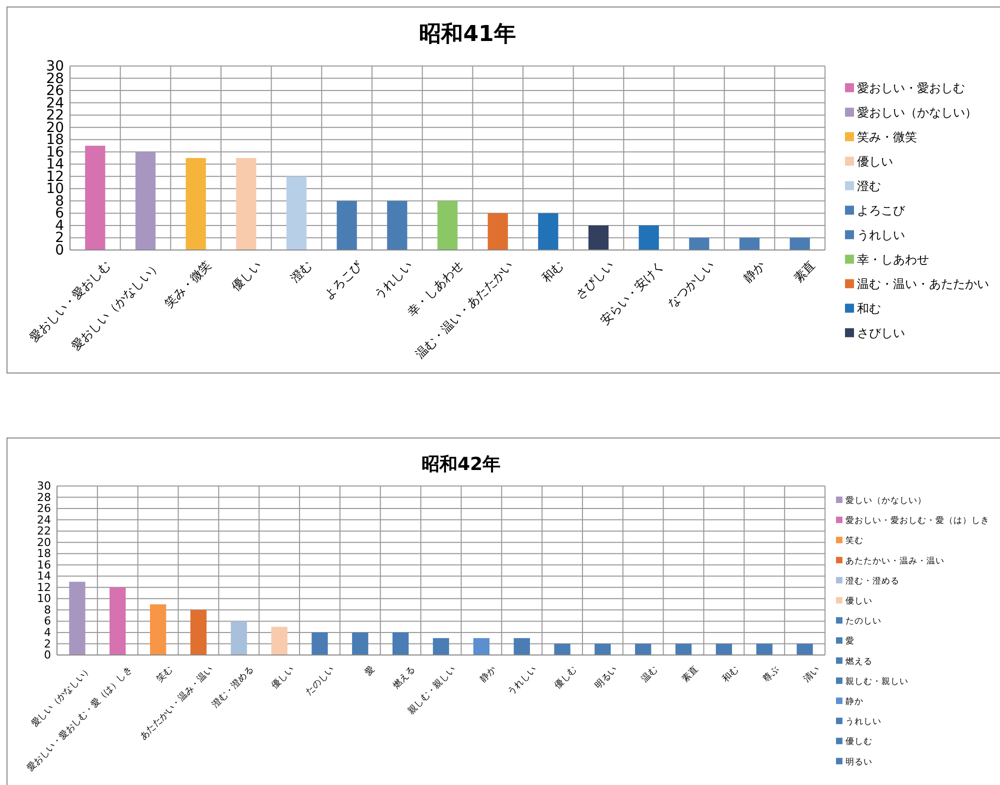 This screenshot has width=1000, height=785. Describe the element at coordinates (165, 674) in the screenshot. I see `x-tick-label: 笑む` at that location.